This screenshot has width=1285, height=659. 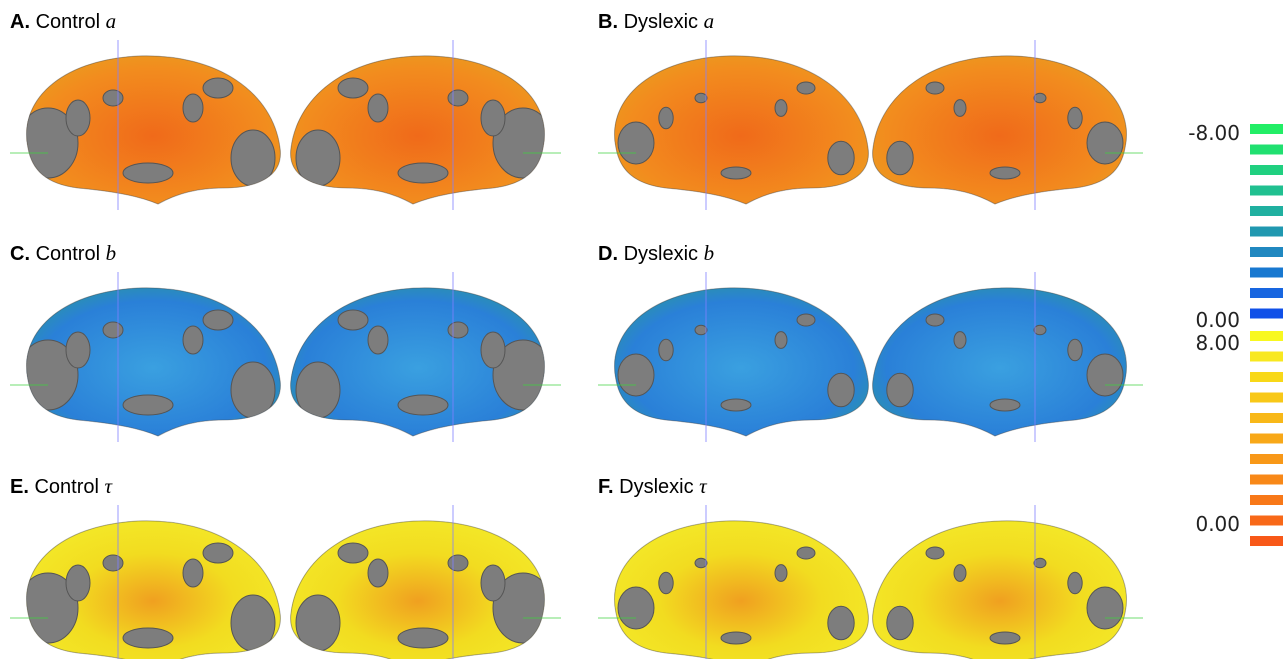 I want to click on panel-letter: B., so click(x=608, y=22).